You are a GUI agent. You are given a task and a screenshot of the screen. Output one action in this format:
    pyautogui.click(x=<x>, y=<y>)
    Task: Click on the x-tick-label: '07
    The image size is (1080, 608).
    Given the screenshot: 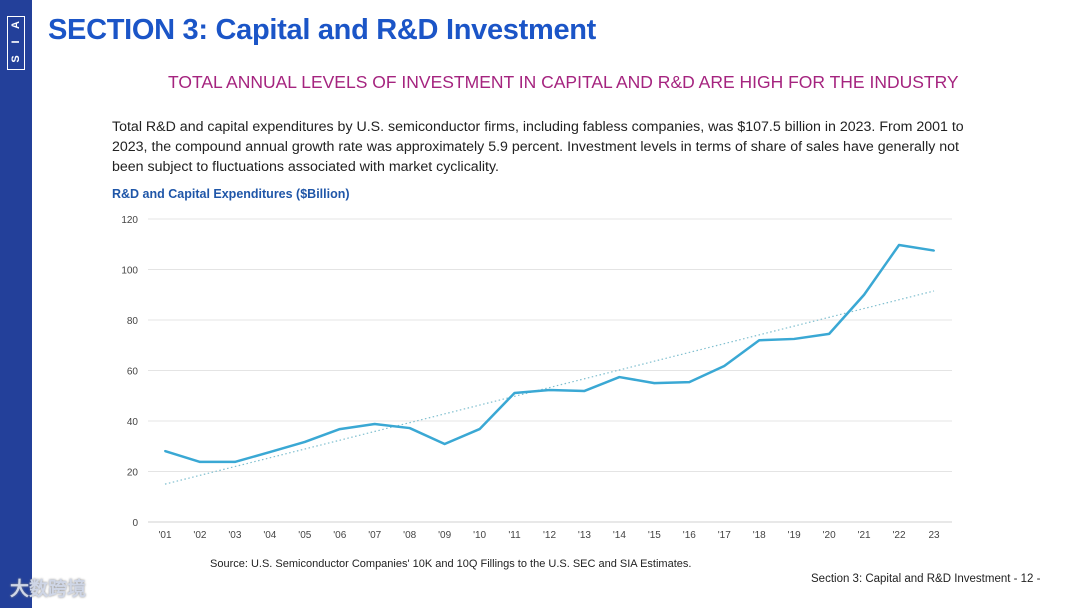 What is the action you would take?
    pyautogui.click(x=374, y=535)
    